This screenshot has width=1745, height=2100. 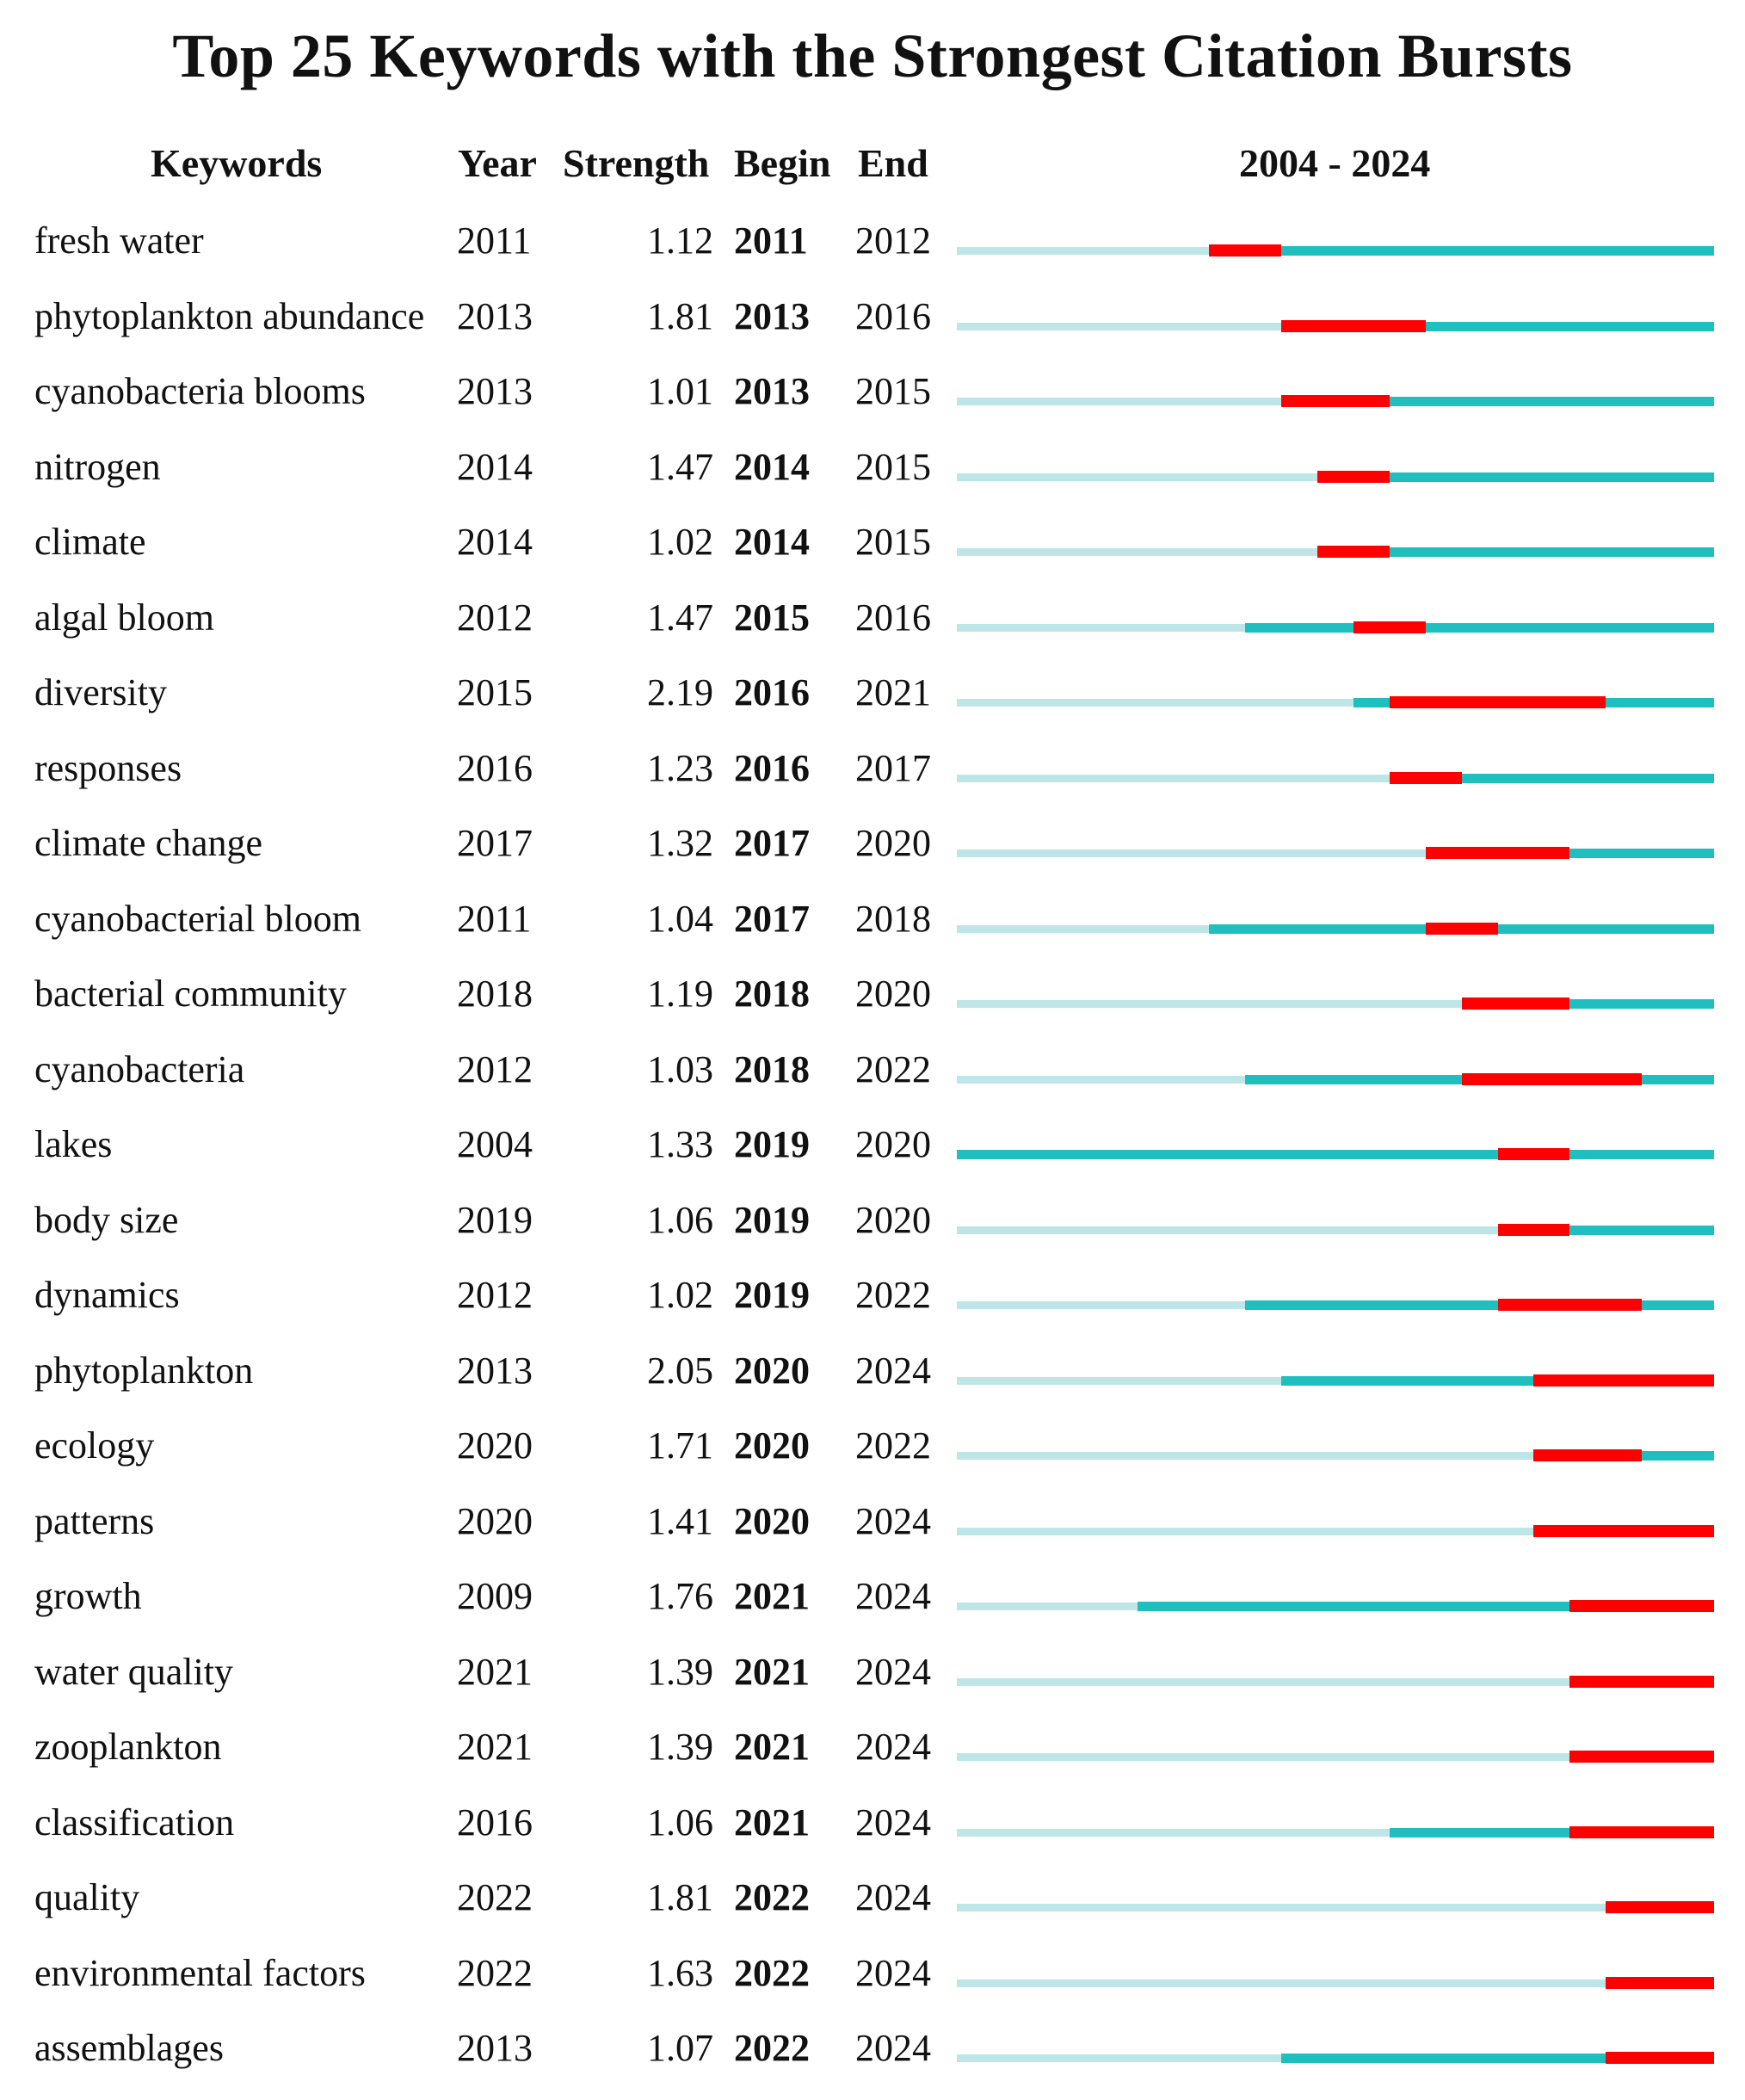 I want to click on keyword-cell: cyanobacteria, so click(x=139, y=1068).